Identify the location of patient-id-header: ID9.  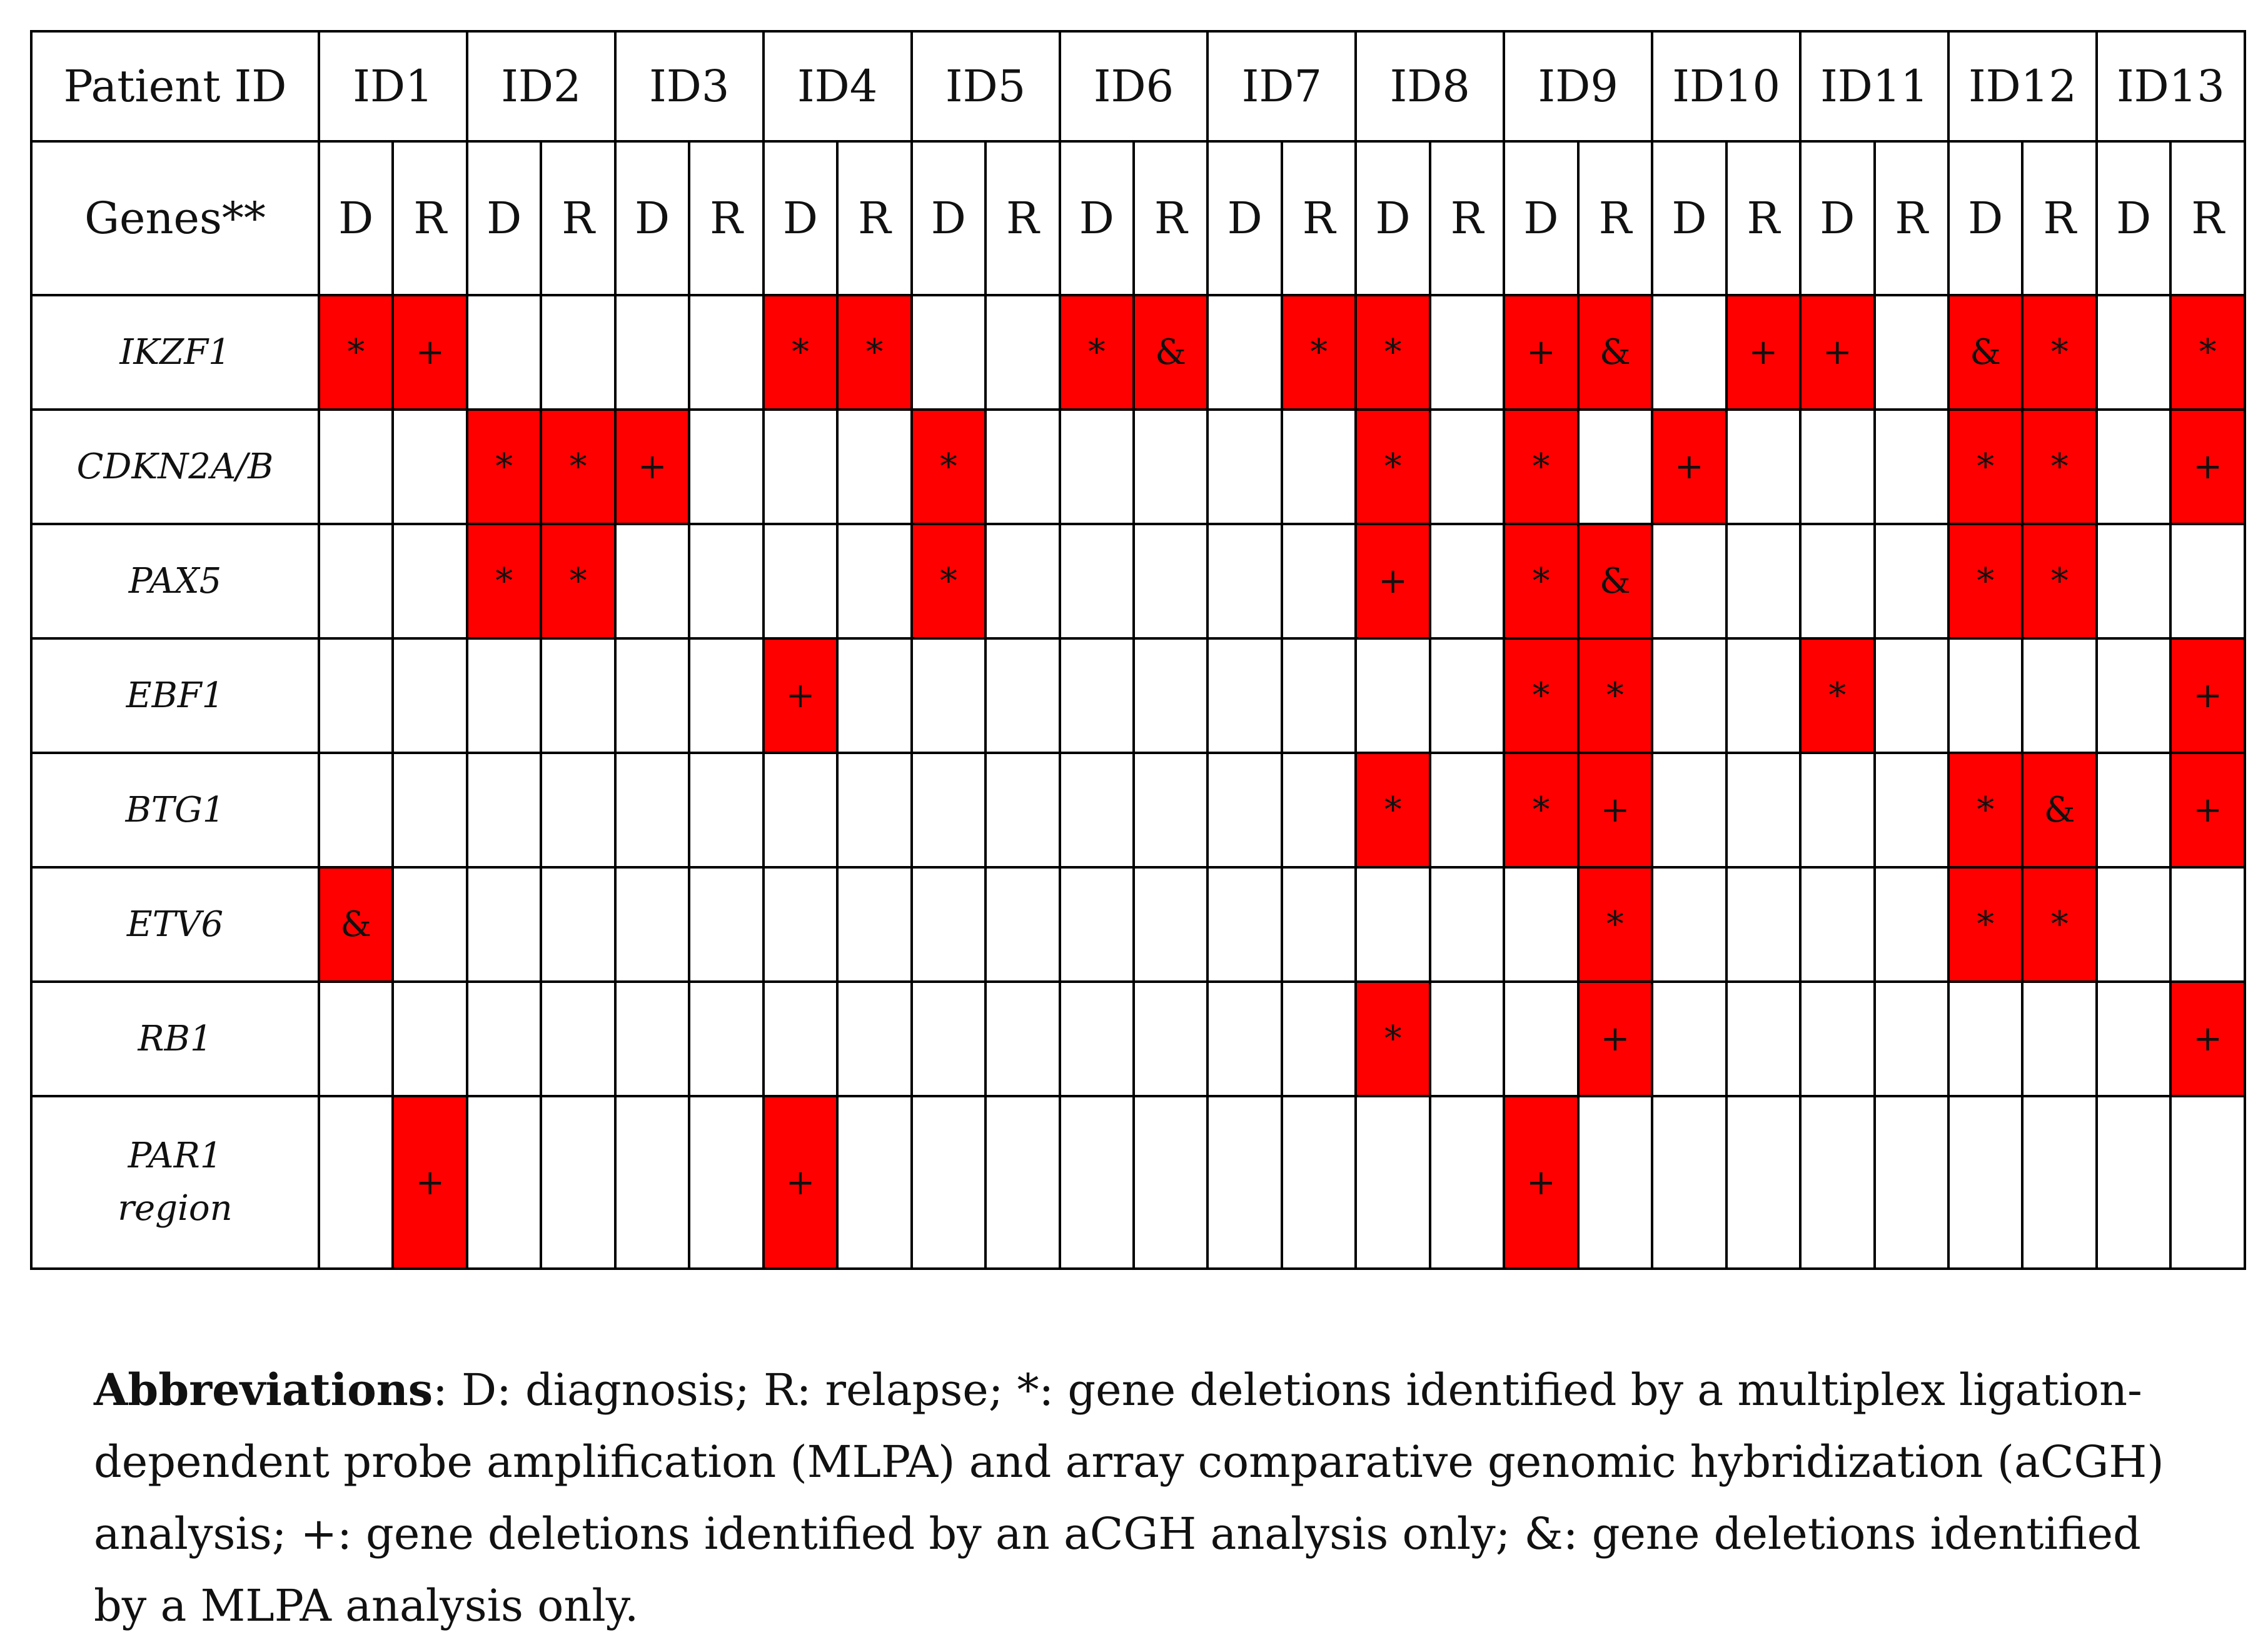
(1578, 87).